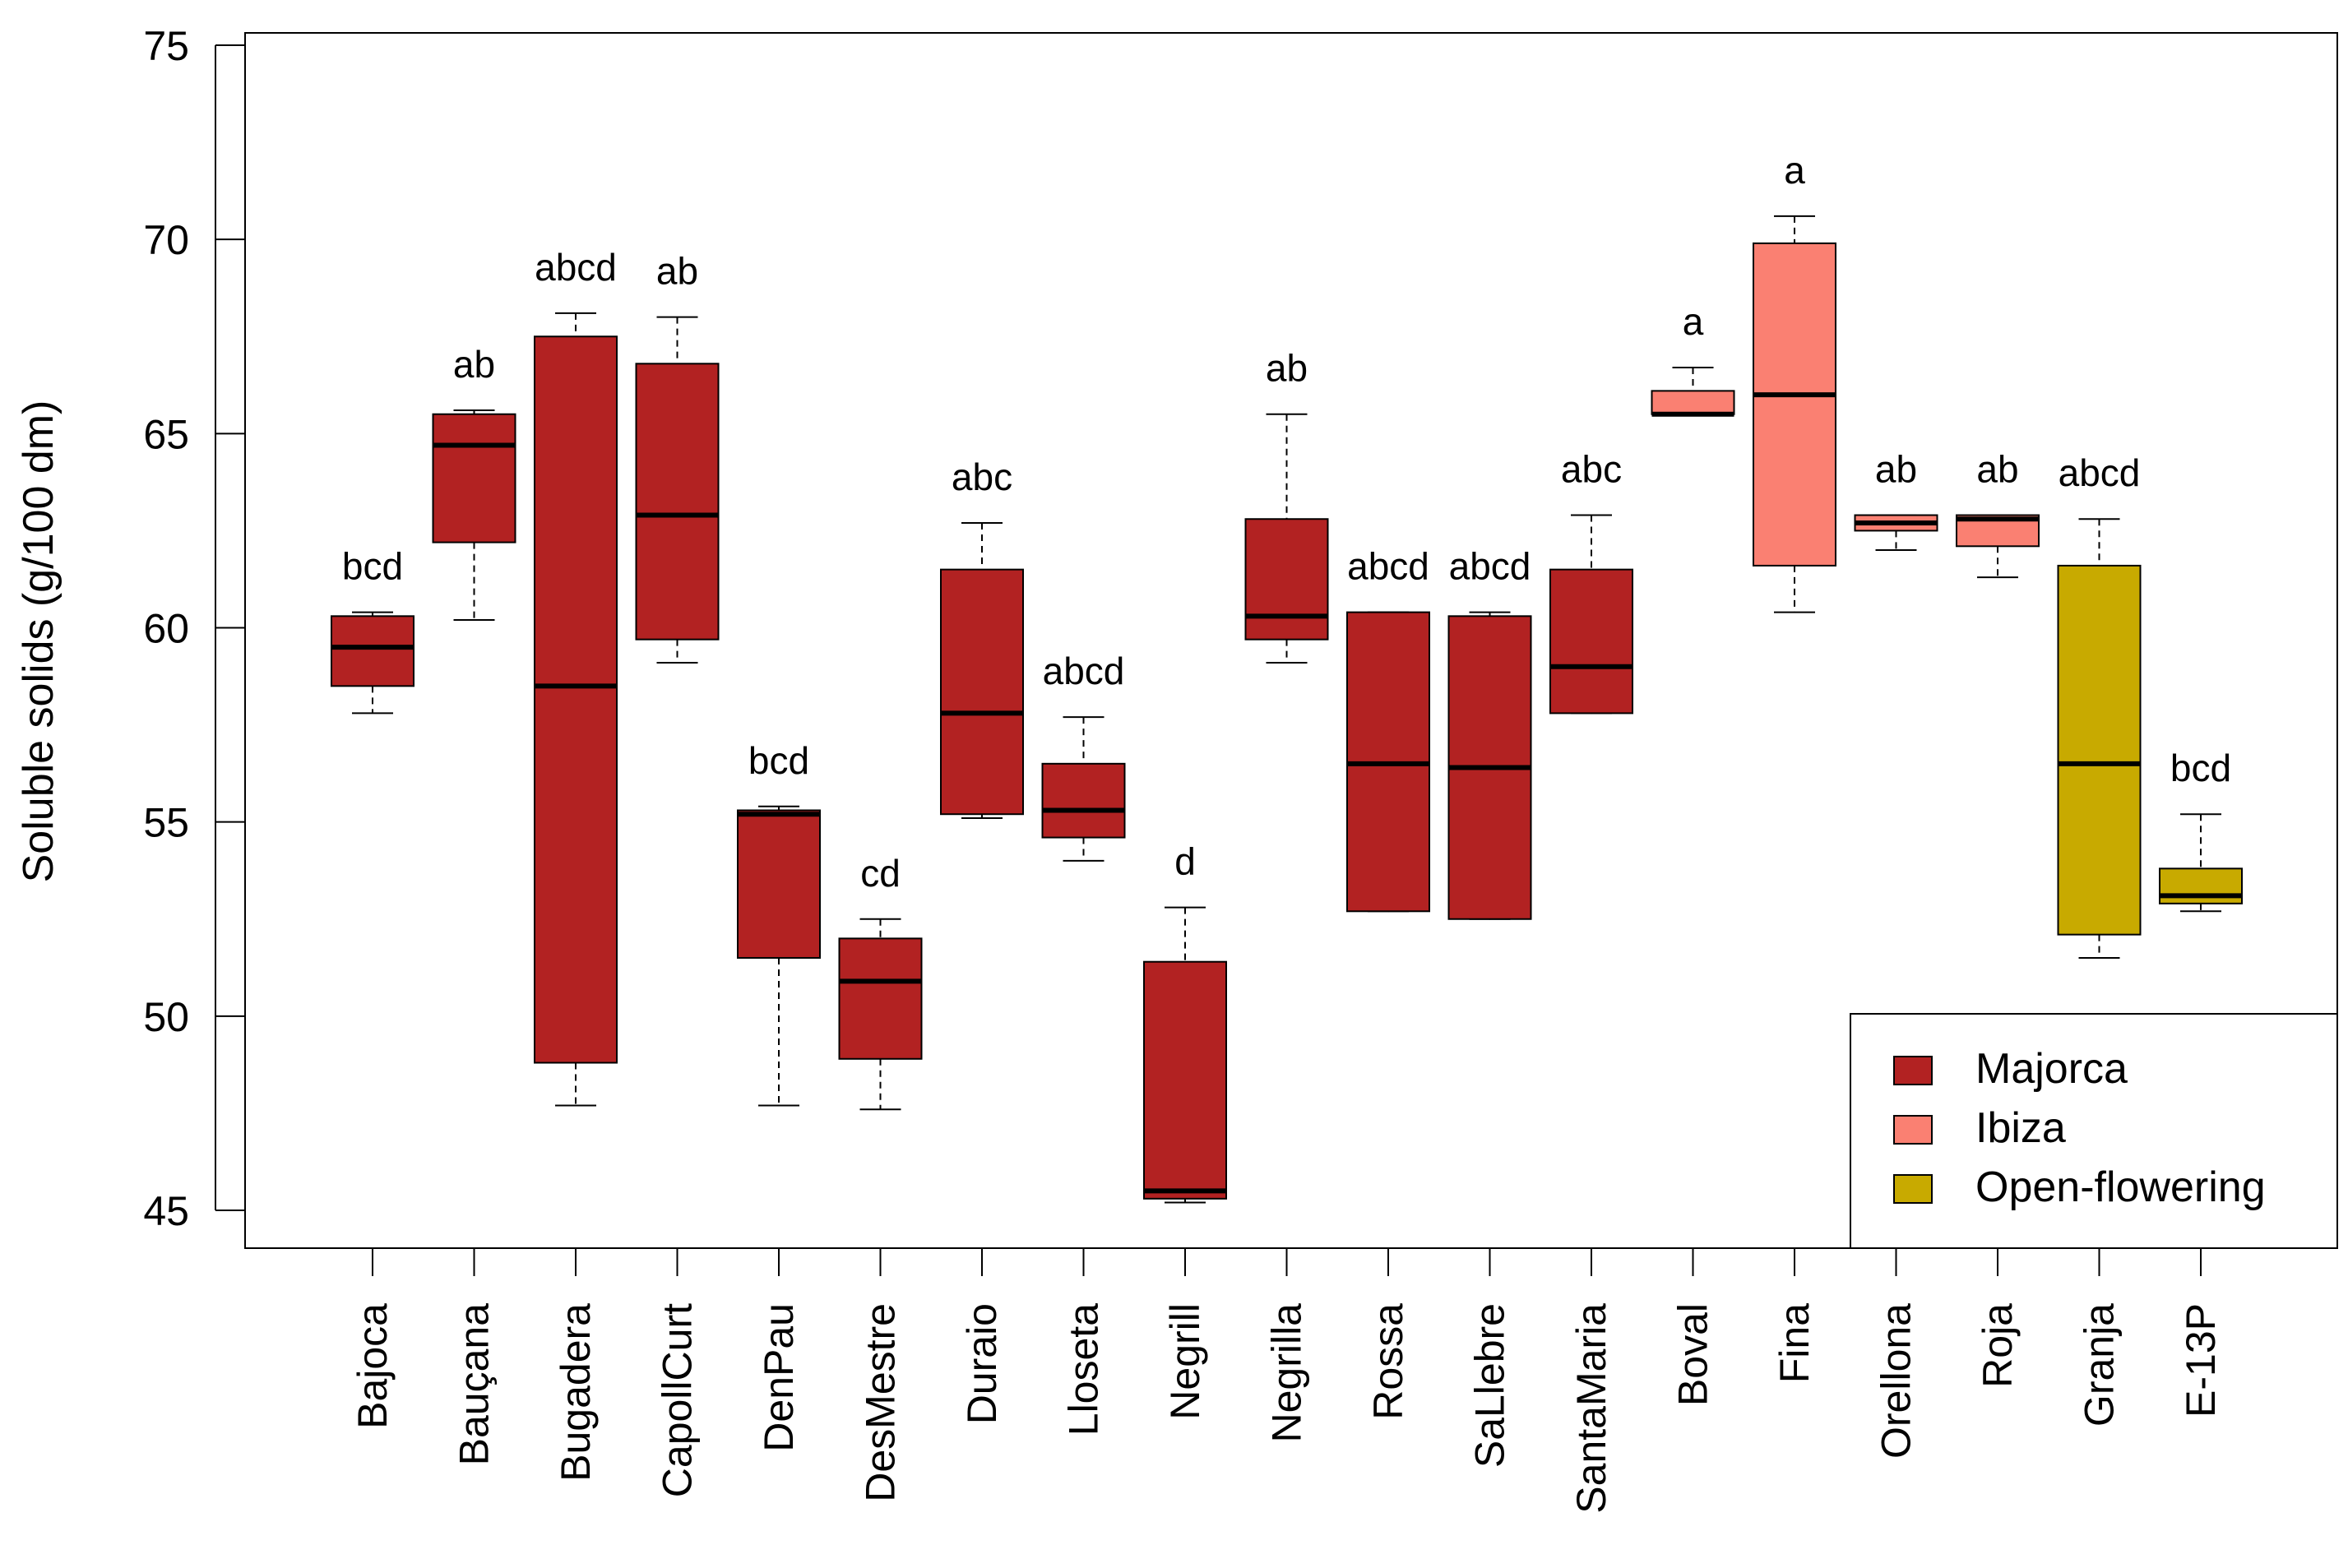 Image resolution: width=2348 pixels, height=1568 pixels. What do you see at coordinates (881, 1402) in the screenshot?
I see `x-tick-label: DesMestre` at bounding box center [881, 1402].